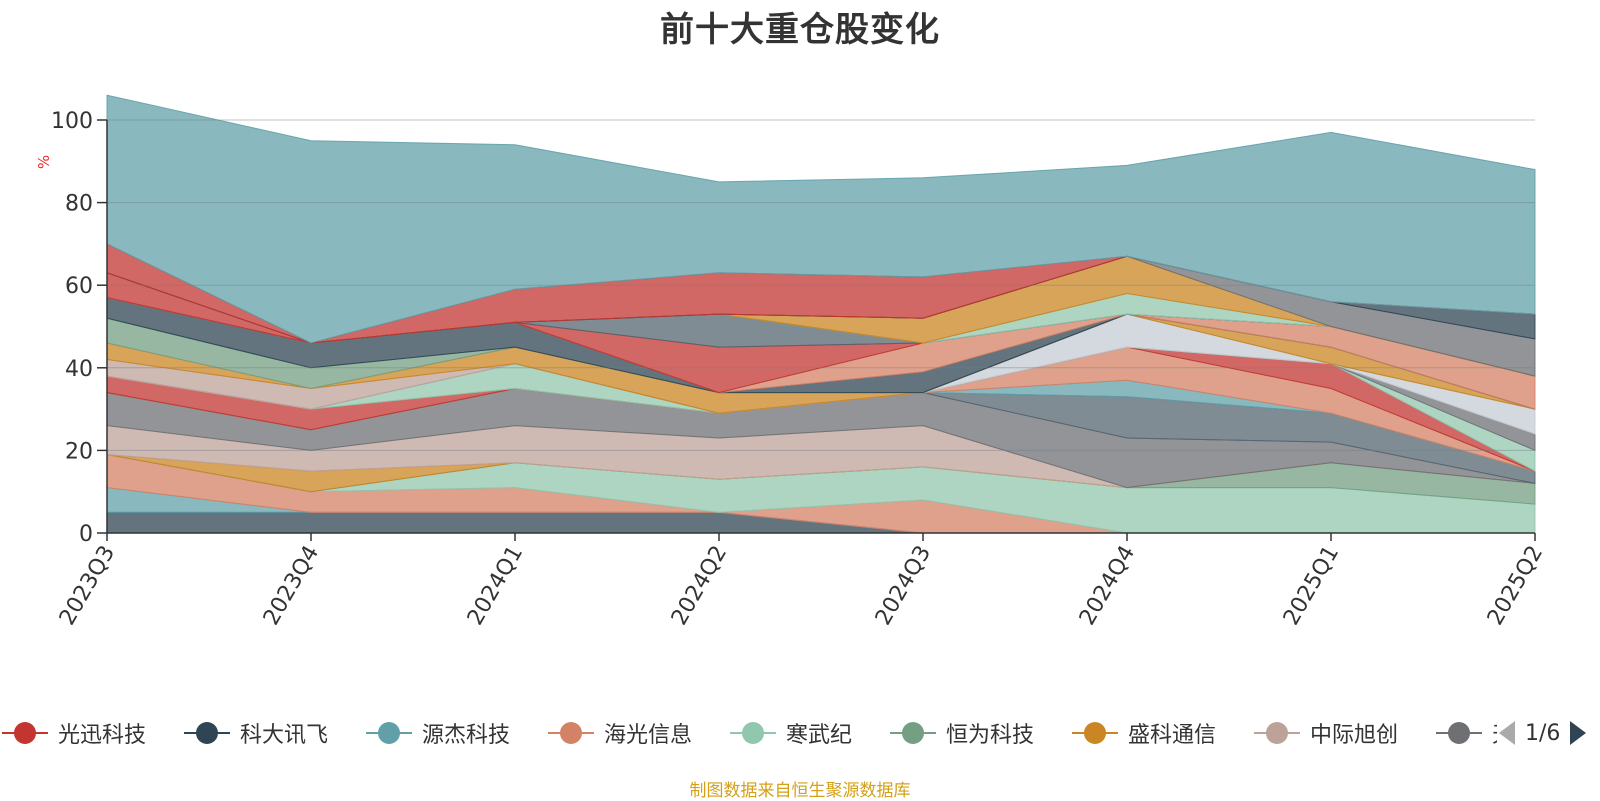  I want to click on legend: 光迅科技 科大讯飞 源杰科技 海光信息 寒武纪 恒为科技 盛科通信 中际旭创 天孚, so click(750, 733).